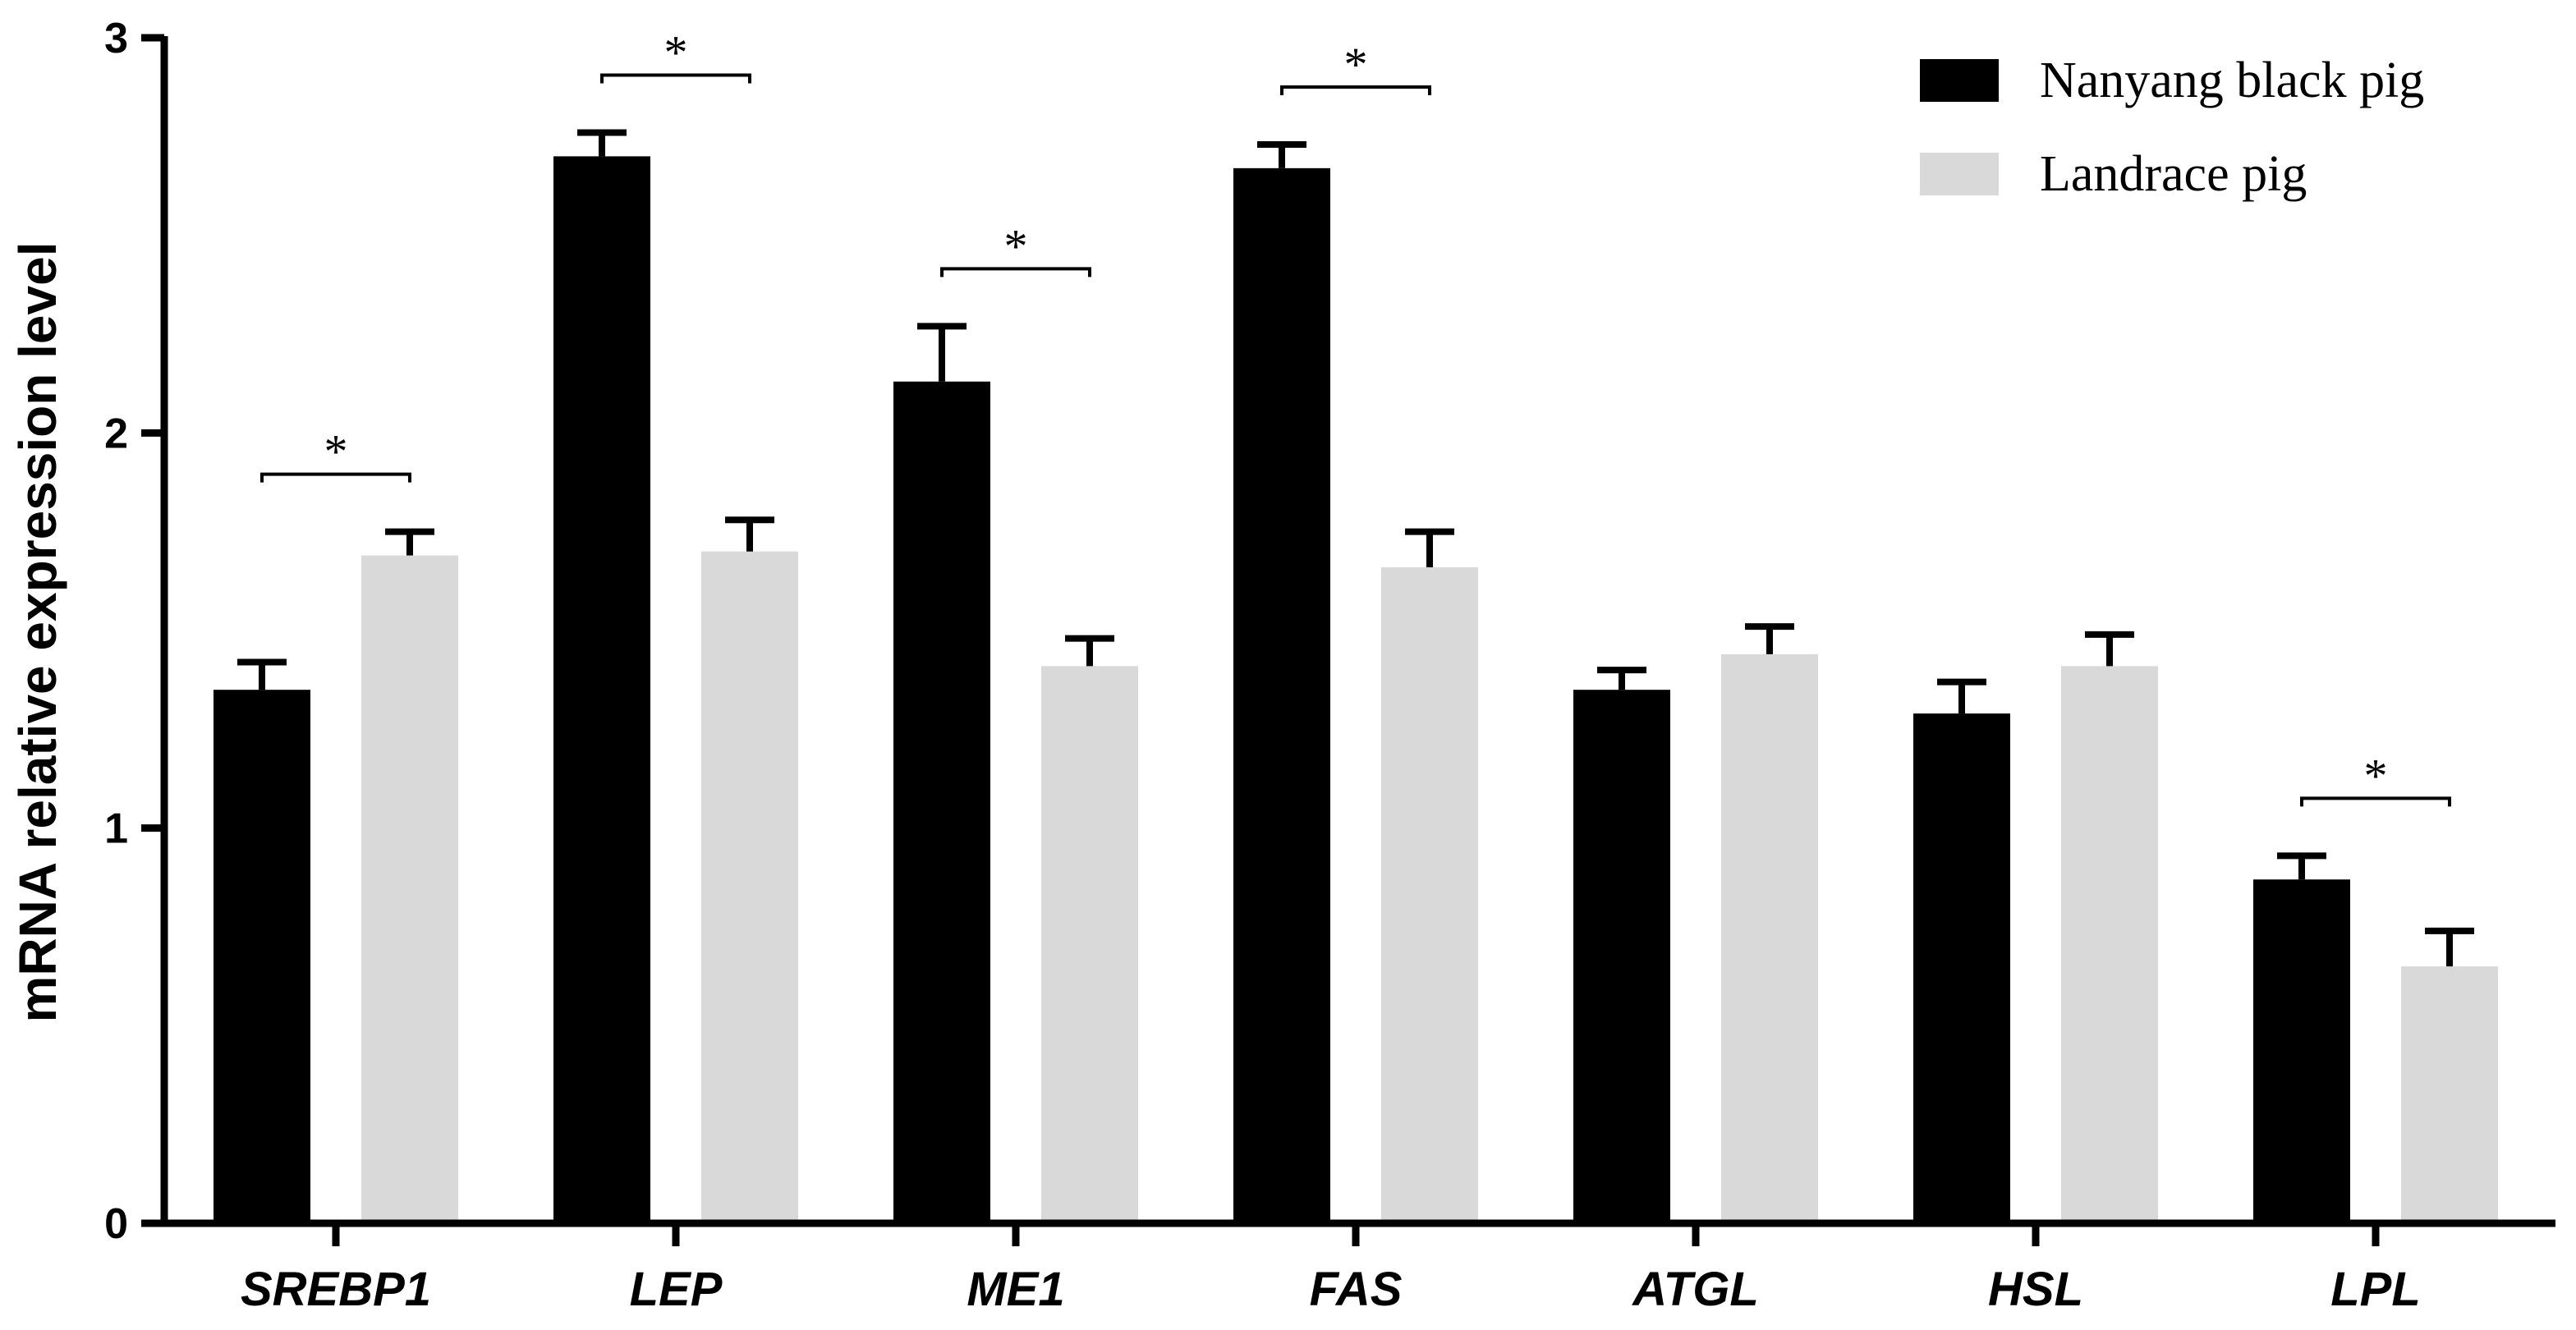 The image size is (2576, 1330). Describe the element at coordinates (1281, 695) in the screenshot. I see `bar-fas-nanyang` at that location.